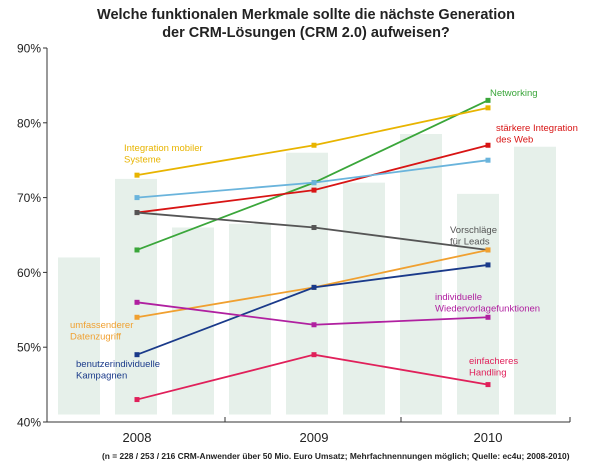 The image size is (594, 466). I want to click on series-label: benutzerindividuelle Kampagnen, so click(118, 370).